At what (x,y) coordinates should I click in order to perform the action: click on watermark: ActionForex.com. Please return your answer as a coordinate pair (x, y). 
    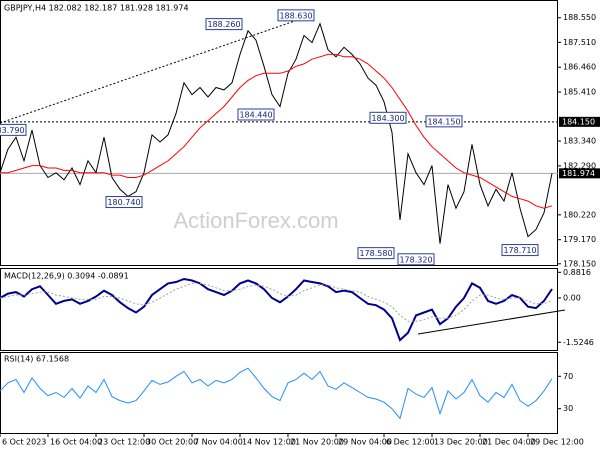
    Looking at the image, I should click on (255, 220).